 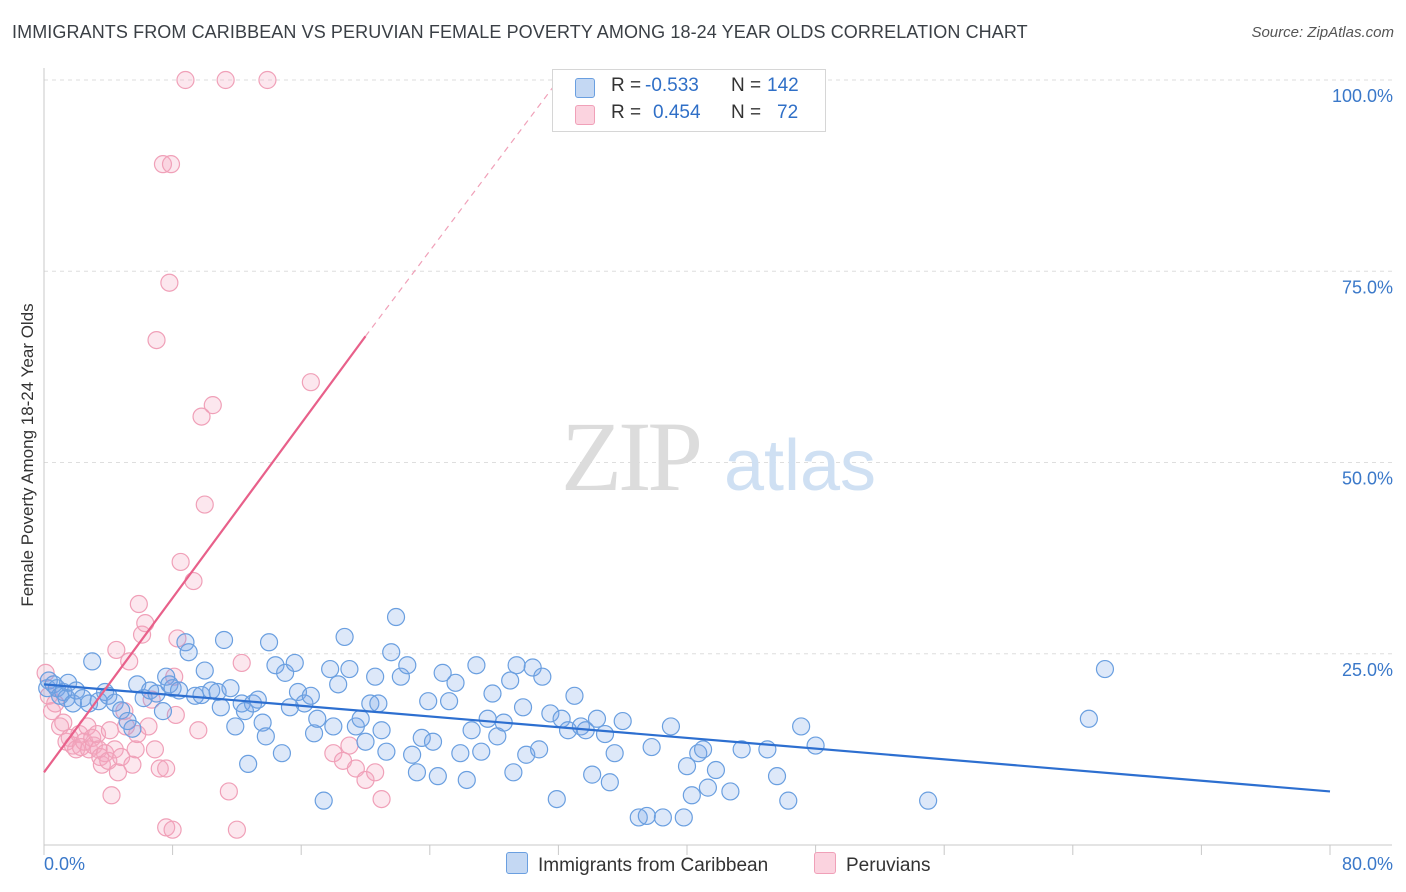 What do you see at coordinates (1367, 670) in the screenshot?
I see `y-tick-label: 25.0%` at bounding box center [1367, 670].